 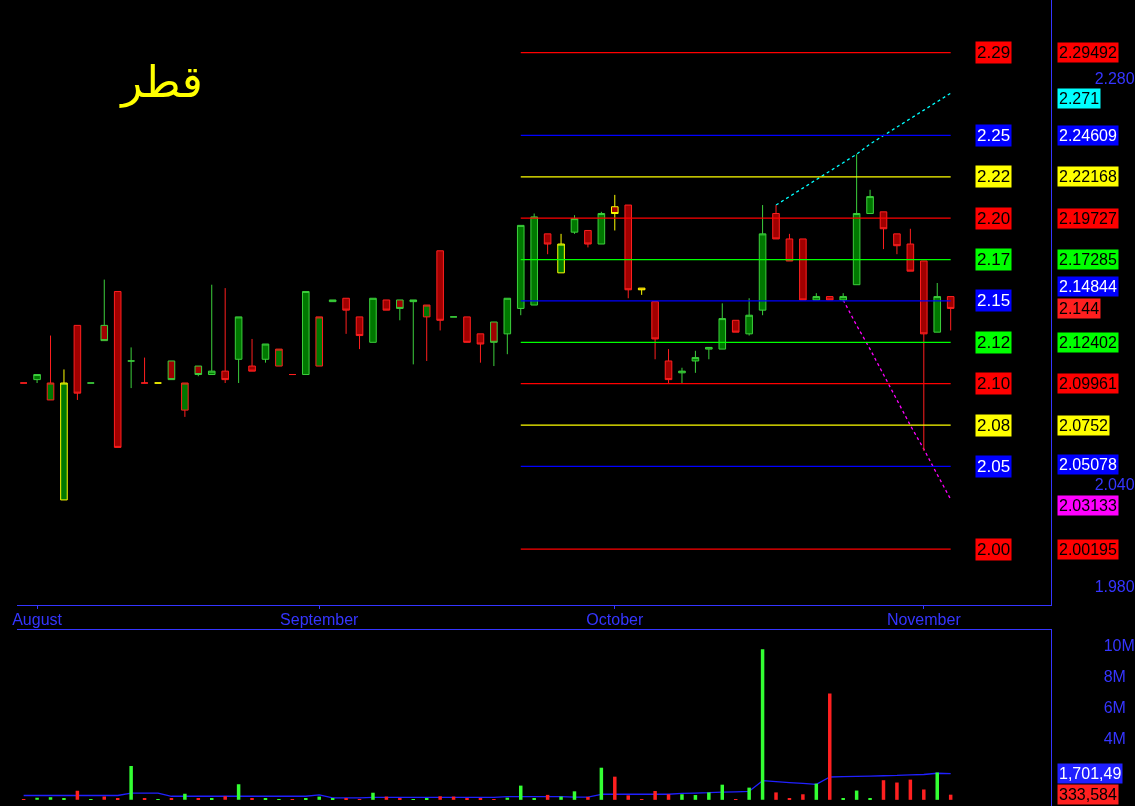 I want to click on series-label: 2.29, so click(x=994, y=52).